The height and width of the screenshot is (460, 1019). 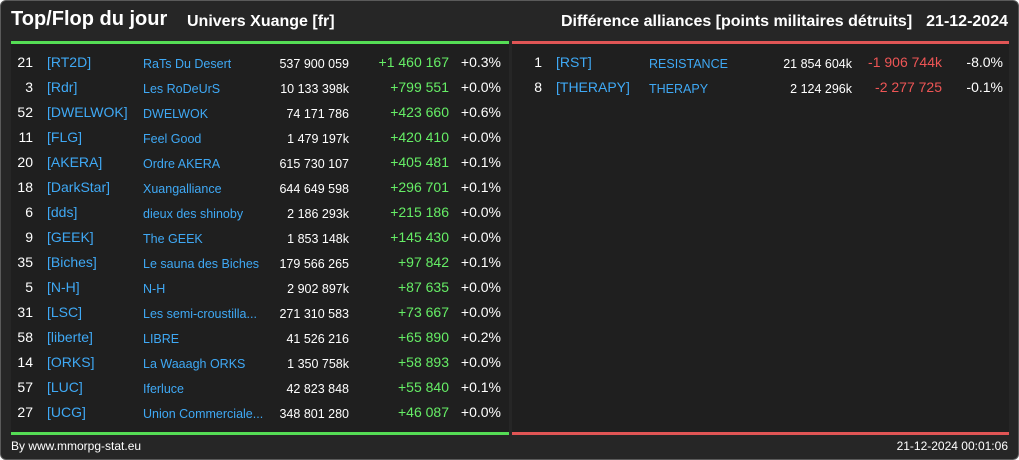 I want to click on rank-cell: 21, so click(x=25, y=62).